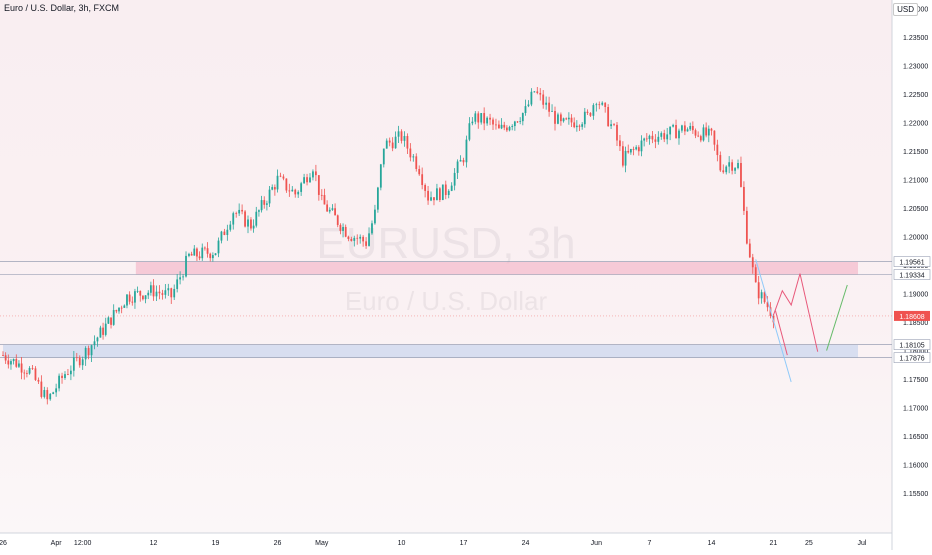 This screenshot has height=555, width=932. What do you see at coordinates (154, 543) in the screenshot?
I see `x-tick-label: 12` at bounding box center [154, 543].